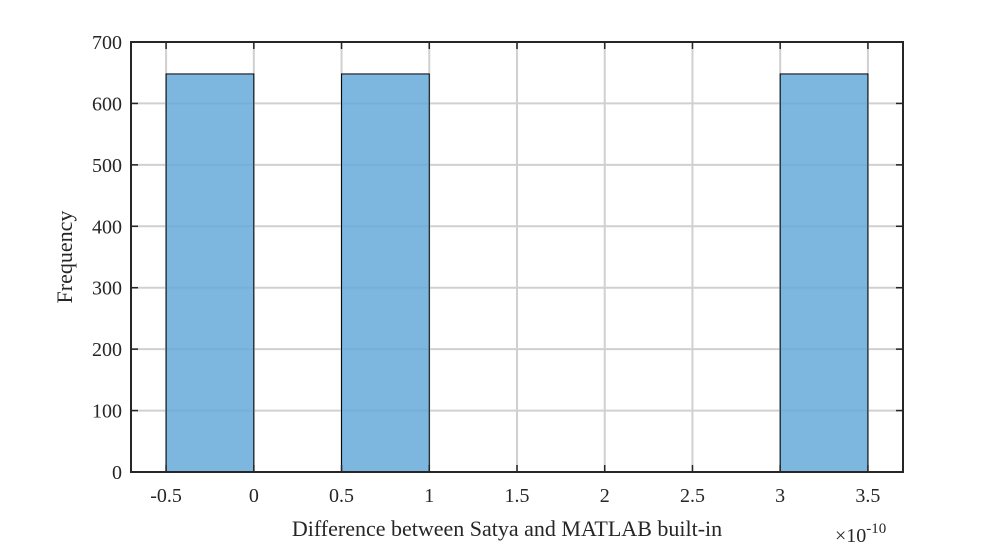  Describe the element at coordinates (107, 104) in the screenshot. I see `y-tick-label: 600` at that location.